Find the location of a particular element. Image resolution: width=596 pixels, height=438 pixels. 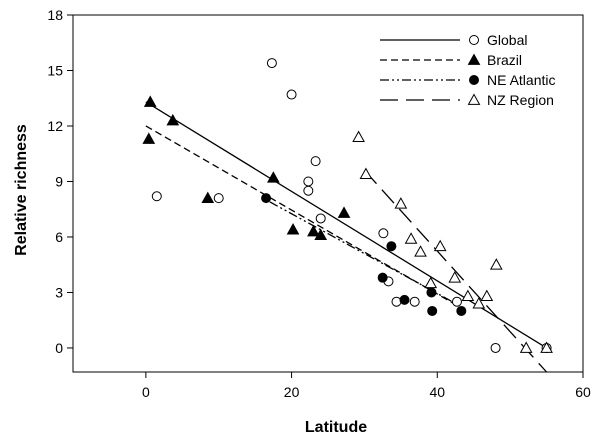

x-tick-label: 40 is located at coordinates (437, 392).